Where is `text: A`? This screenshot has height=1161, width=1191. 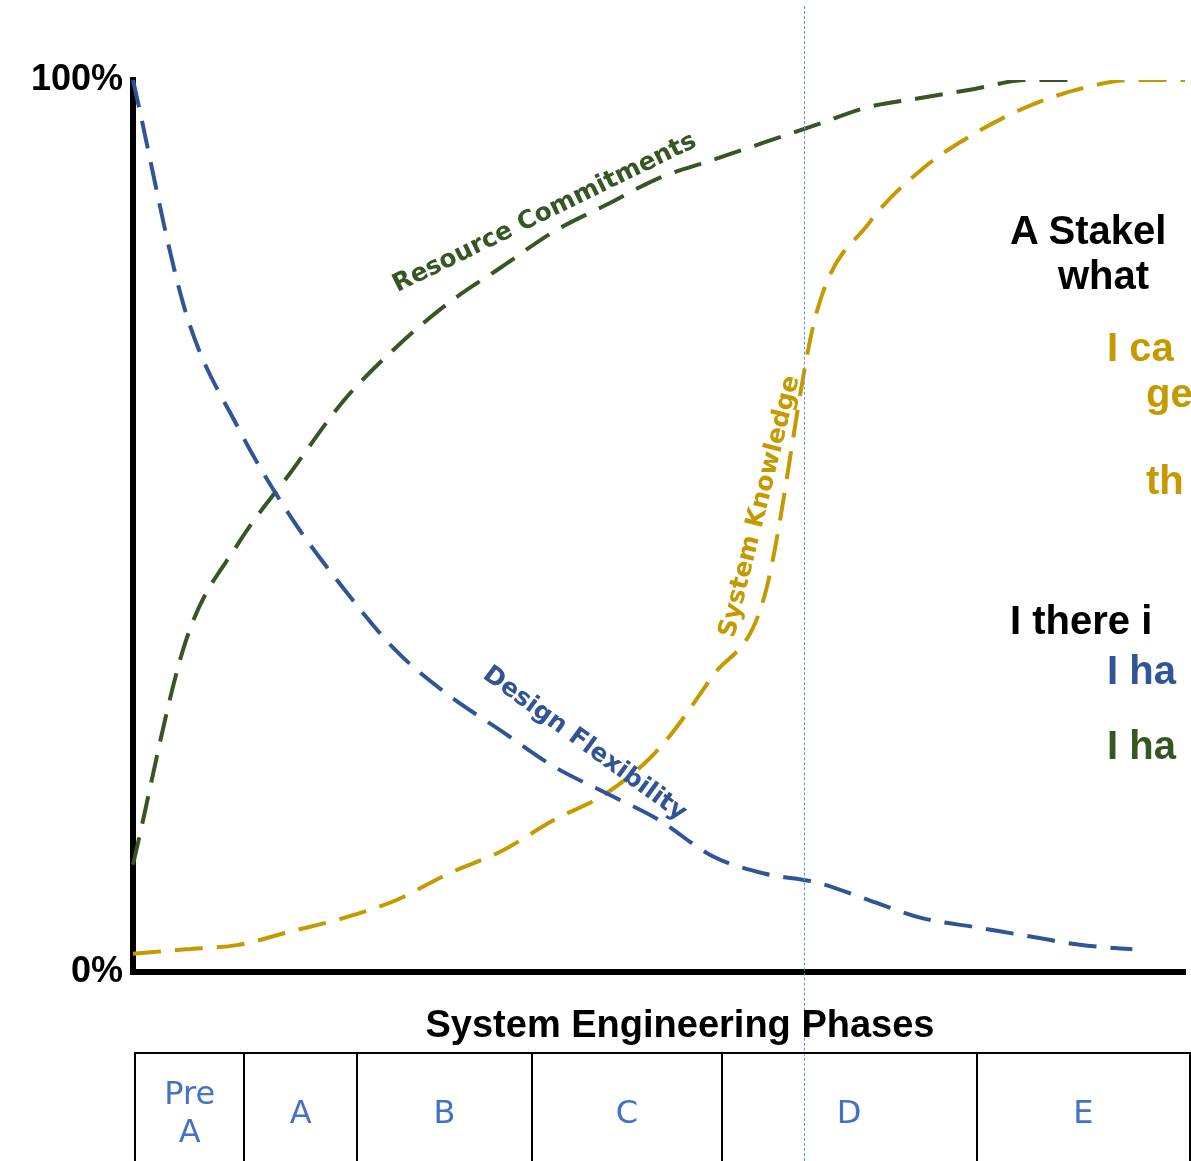 text: A is located at coordinates (300, 1107).